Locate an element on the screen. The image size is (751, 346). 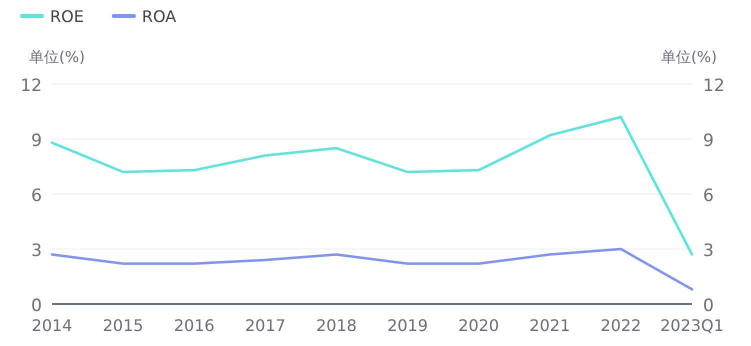
y-tick-label: 0 is located at coordinates (36, 306).